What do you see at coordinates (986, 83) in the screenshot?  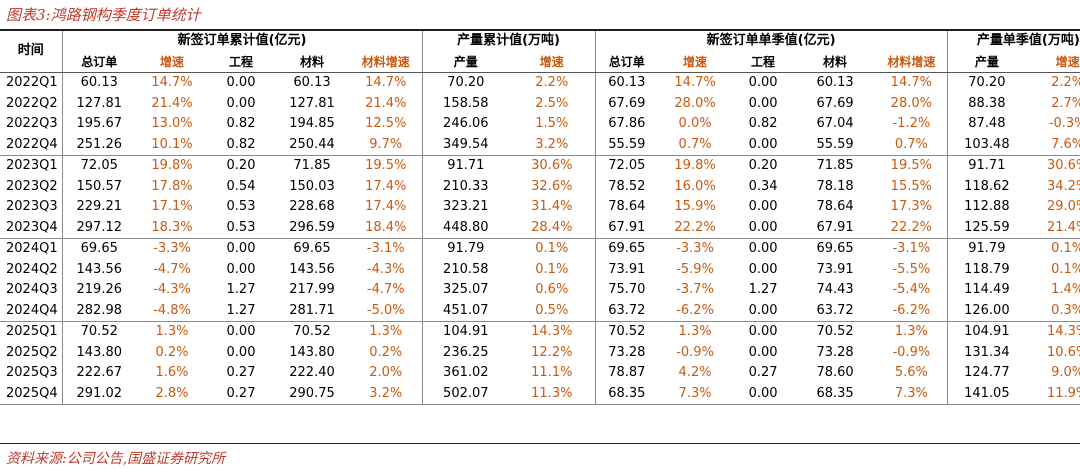 I see `table-cell: 70.20` at bounding box center [986, 83].